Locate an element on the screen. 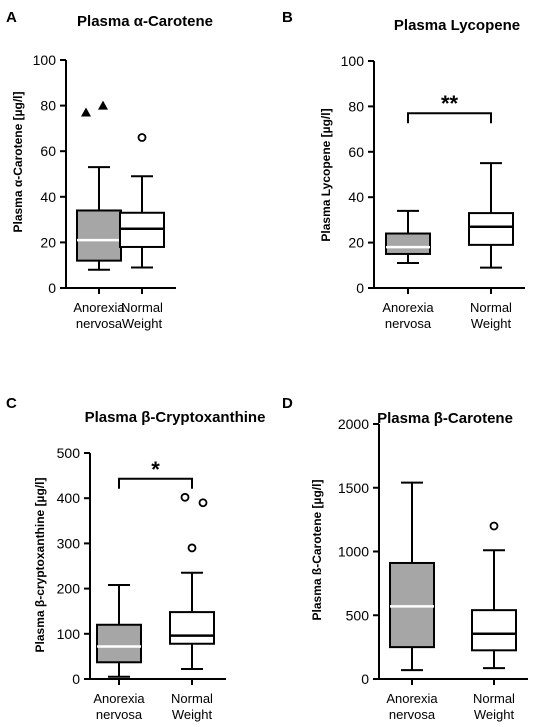 The height and width of the screenshot is (727, 536). chart-title: Plasma β-Cryptoxanthine is located at coordinates (175, 417).